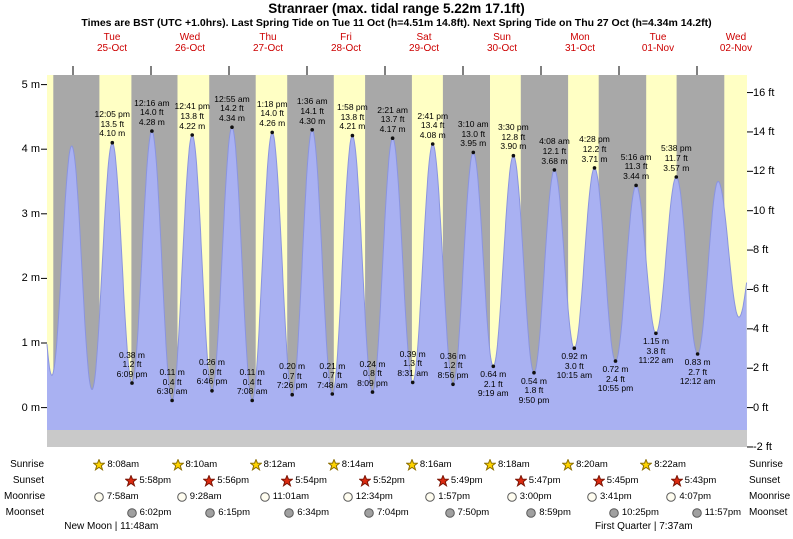 Image resolution: width=793 pixels, height=539 pixels. Describe the element at coordinates (594, 149) in the screenshot. I see `high-tide-label: 4:28 pm 12.2 ft 3.71 m` at that location.